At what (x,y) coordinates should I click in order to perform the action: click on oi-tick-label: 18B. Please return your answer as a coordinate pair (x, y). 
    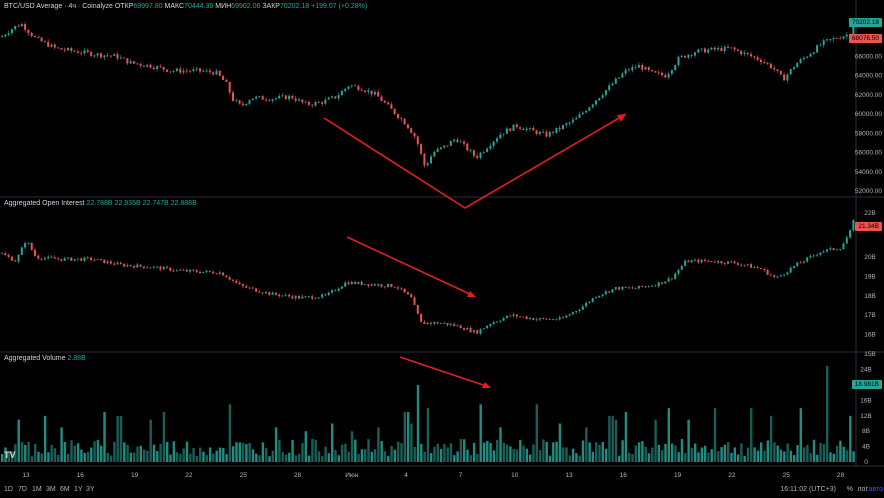
    Looking at the image, I should click on (870, 296).